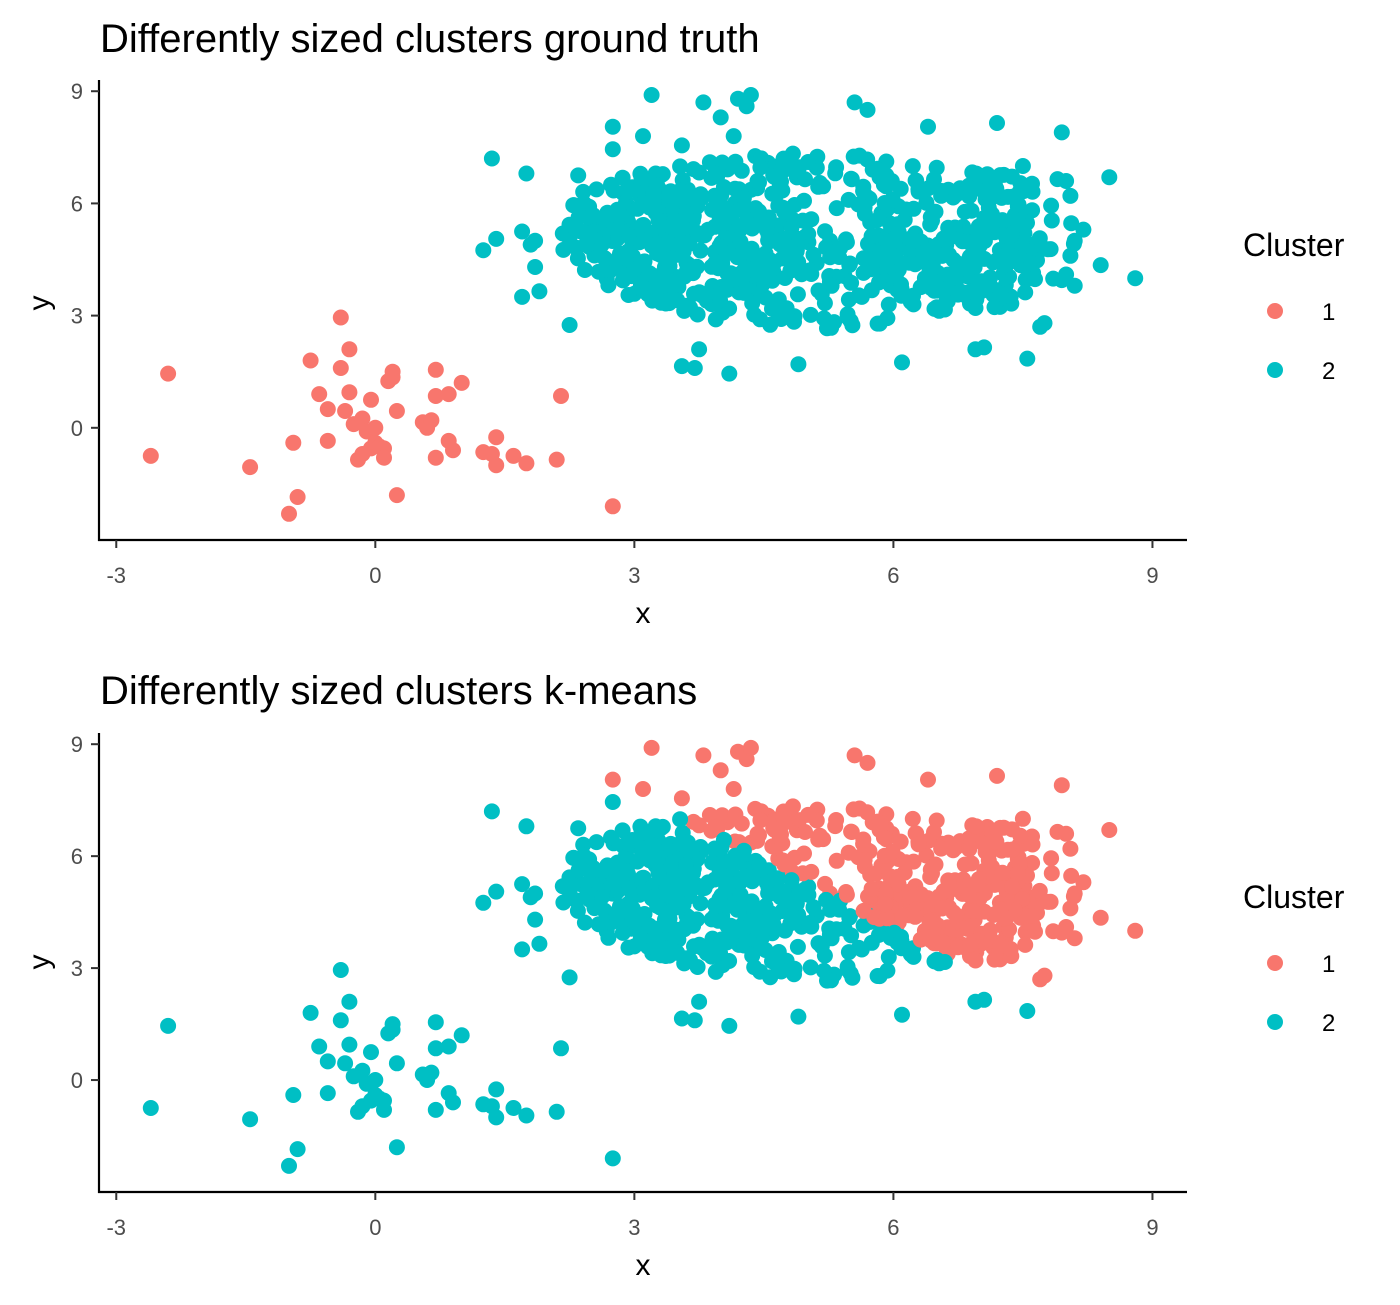 The width and height of the screenshot is (1400, 1305). What do you see at coordinates (1294, 958) in the screenshot?
I see `legend: Cluster 1 2` at bounding box center [1294, 958].